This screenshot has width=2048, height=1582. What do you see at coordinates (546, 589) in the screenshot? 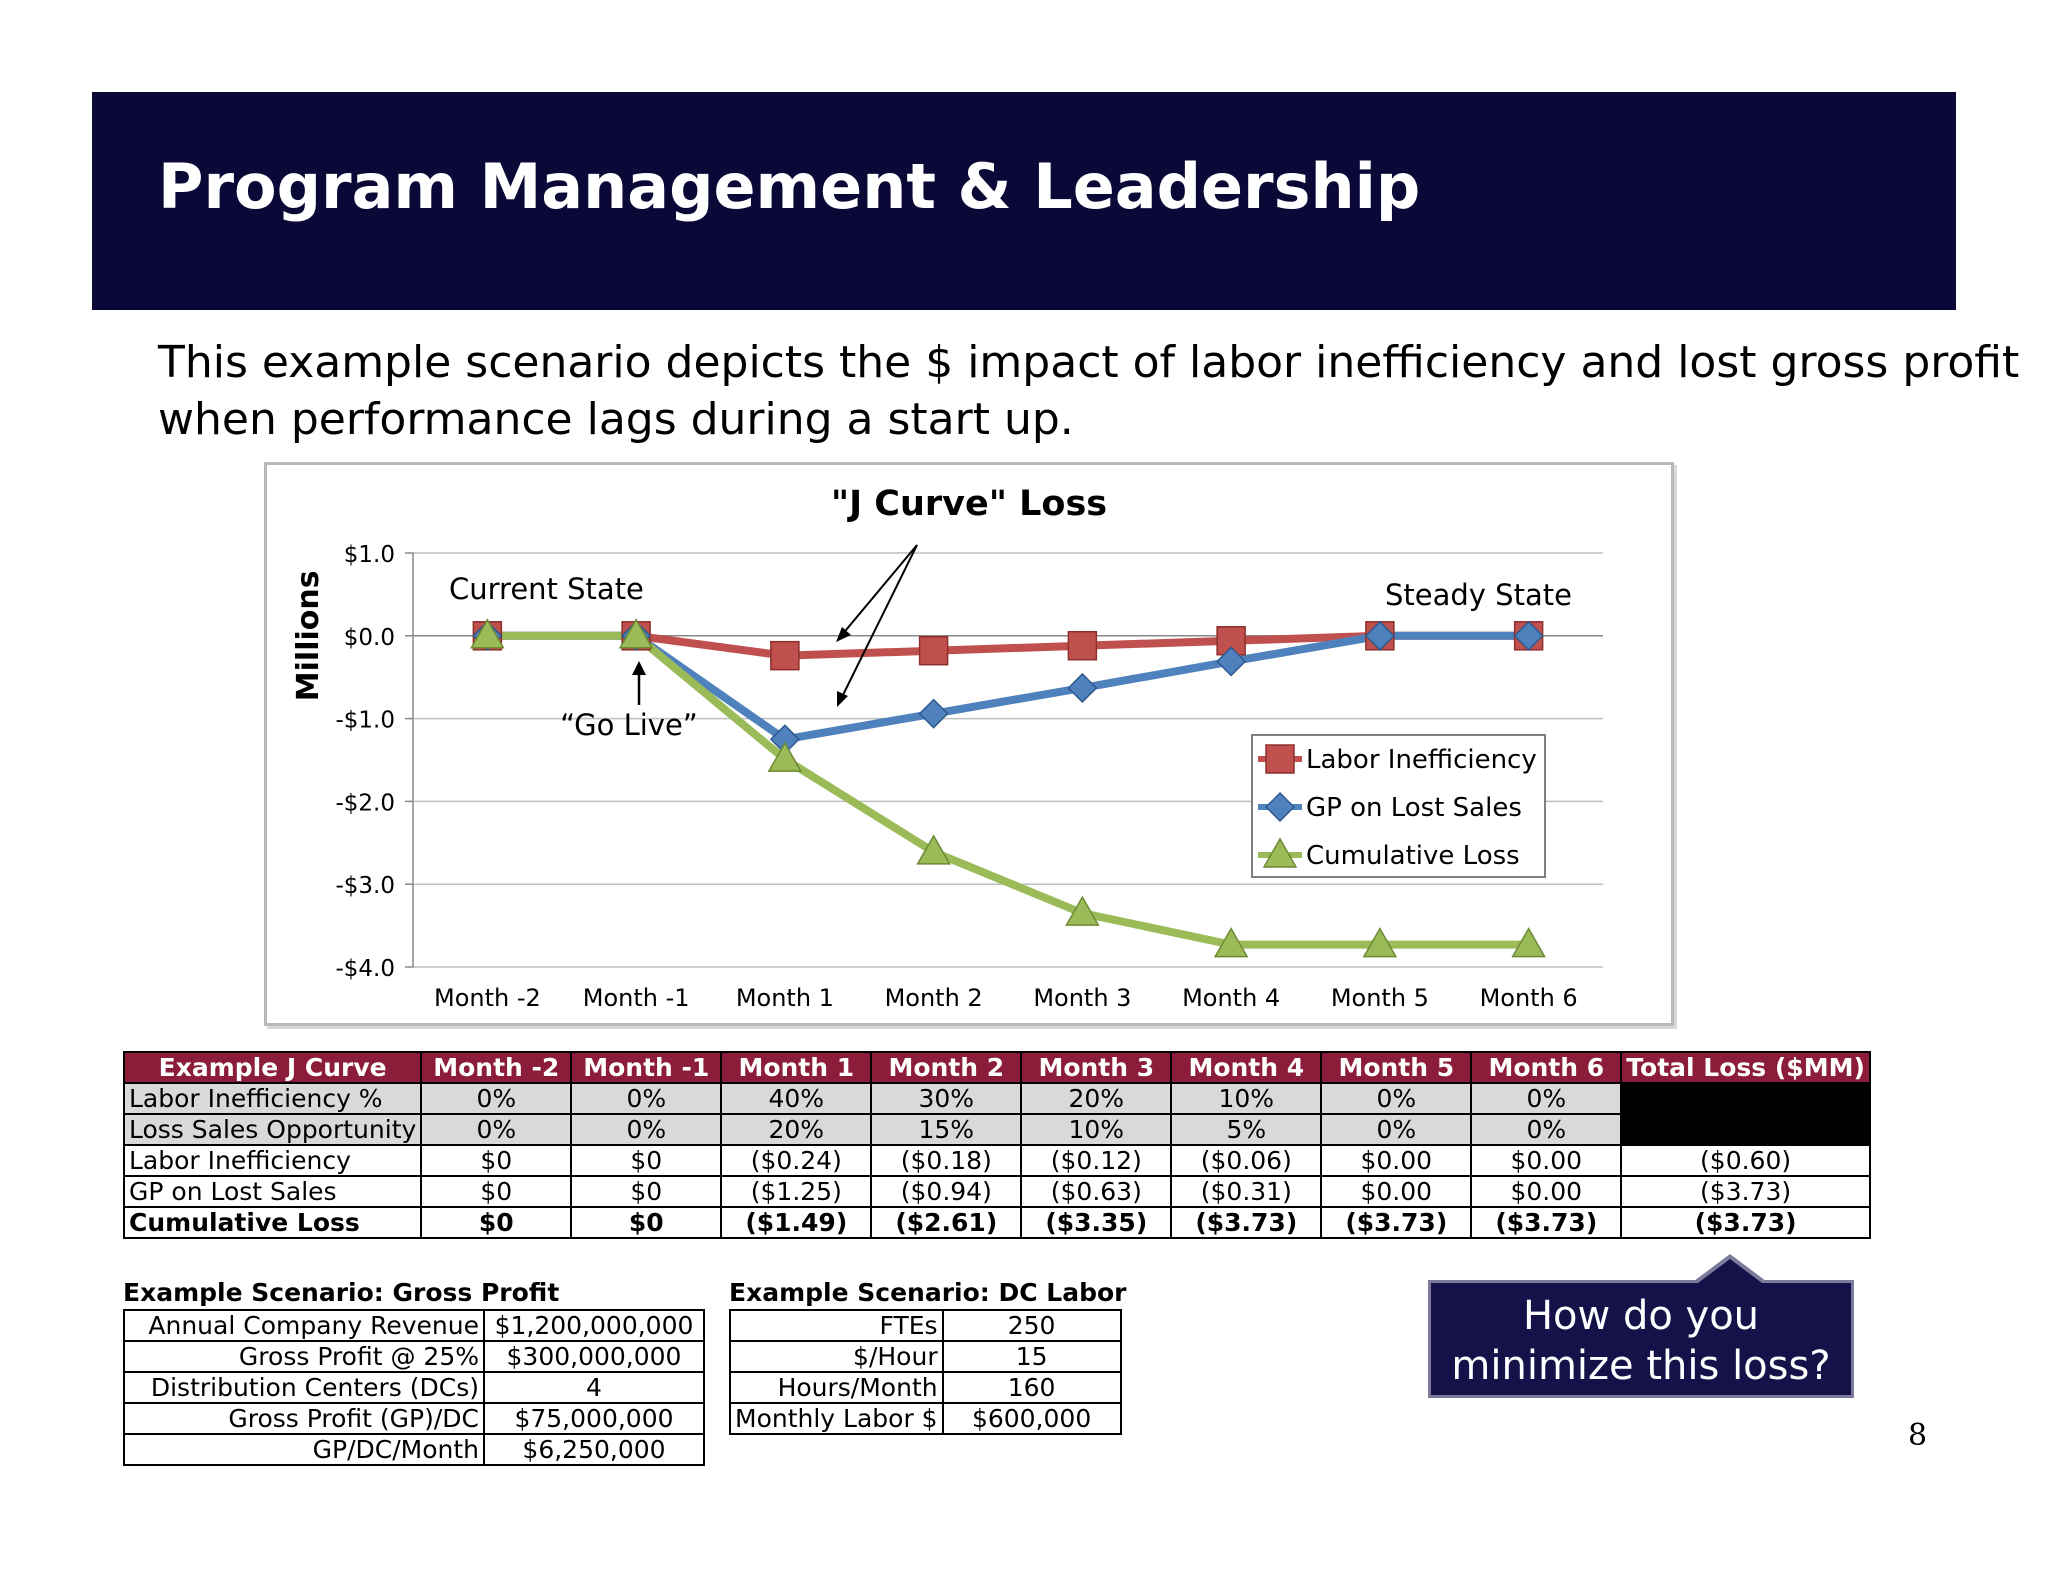
I see `current-state-label: Current State` at bounding box center [546, 589].